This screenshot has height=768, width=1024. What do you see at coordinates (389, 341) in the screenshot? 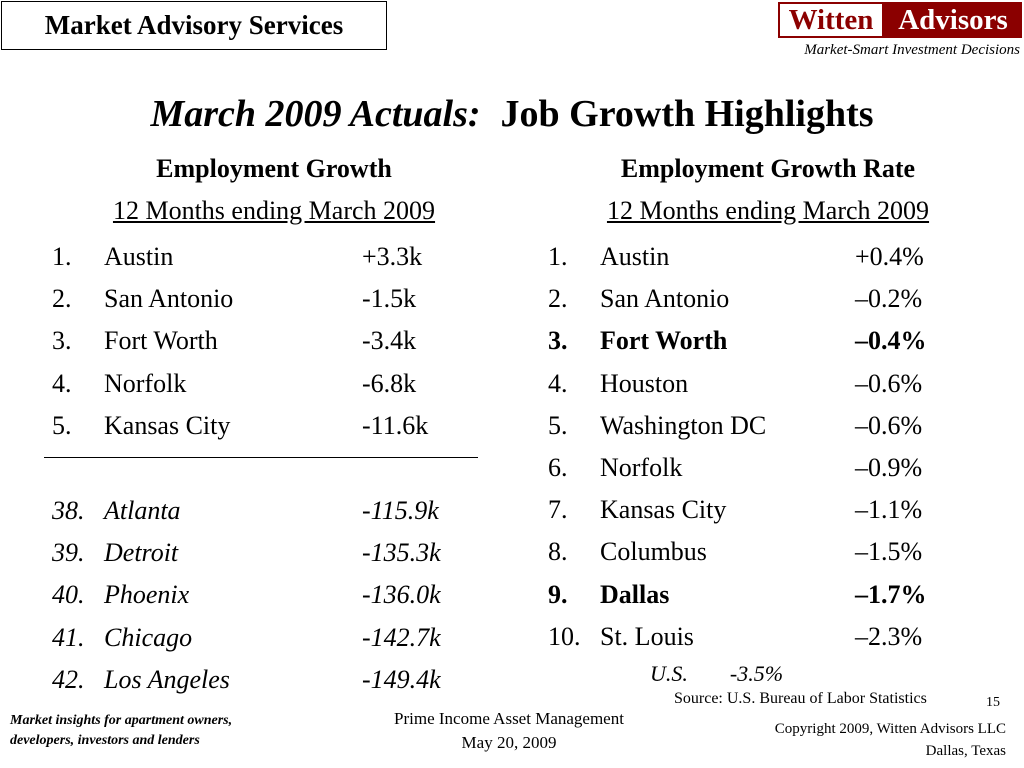
I see `value: -3.4k` at bounding box center [389, 341].